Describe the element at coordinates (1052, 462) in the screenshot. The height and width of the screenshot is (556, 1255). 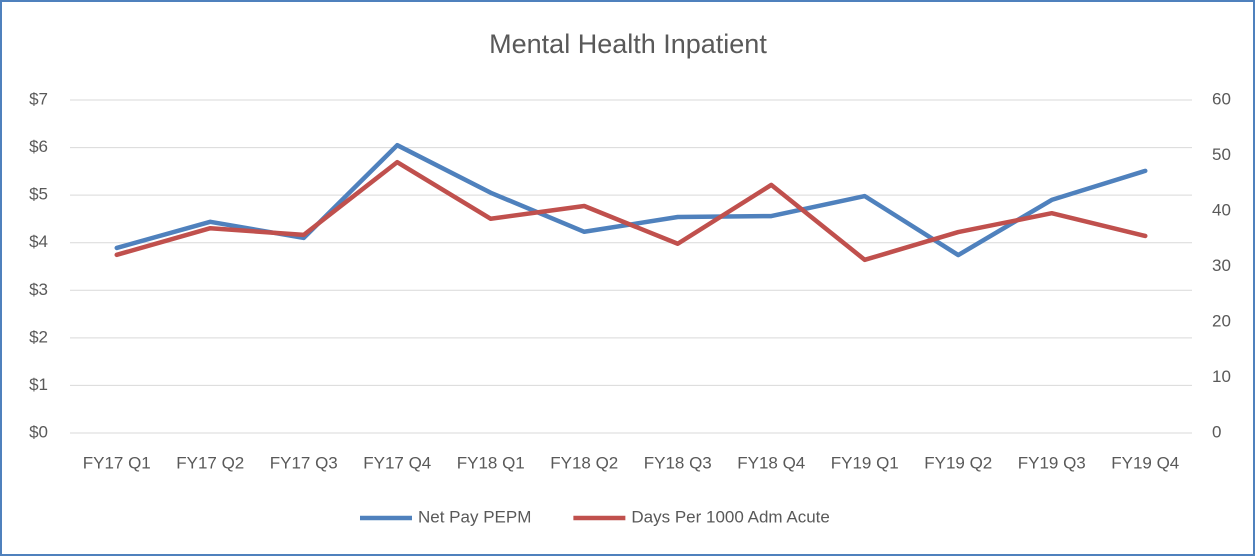
I see `x-tick-label: FY19 Q3` at that location.